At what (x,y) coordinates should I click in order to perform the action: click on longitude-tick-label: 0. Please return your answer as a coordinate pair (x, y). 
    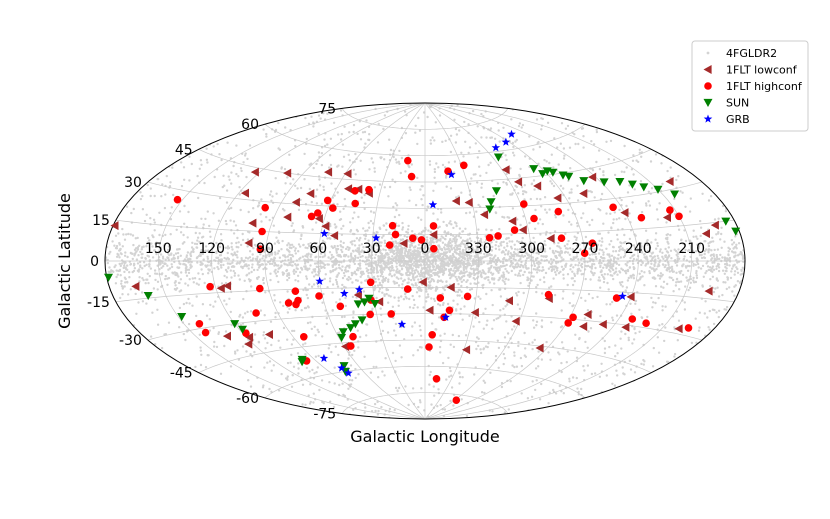
    Looking at the image, I should click on (425, 249).